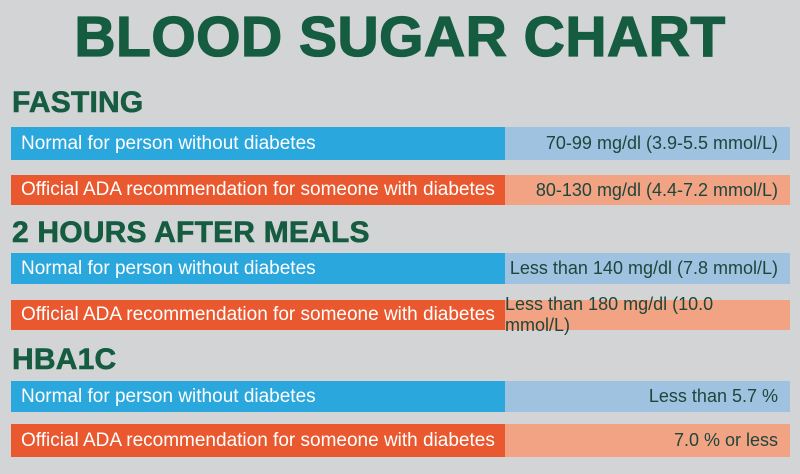  Describe the element at coordinates (191, 233) in the screenshot. I see `section-heading-after-meals: 2 HOURS AFTER MEALS` at that location.